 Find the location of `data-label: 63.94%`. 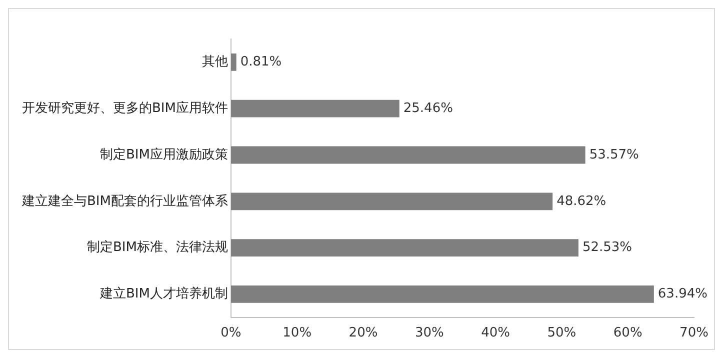

data-label: 63.94% is located at coordinates (683, 294).